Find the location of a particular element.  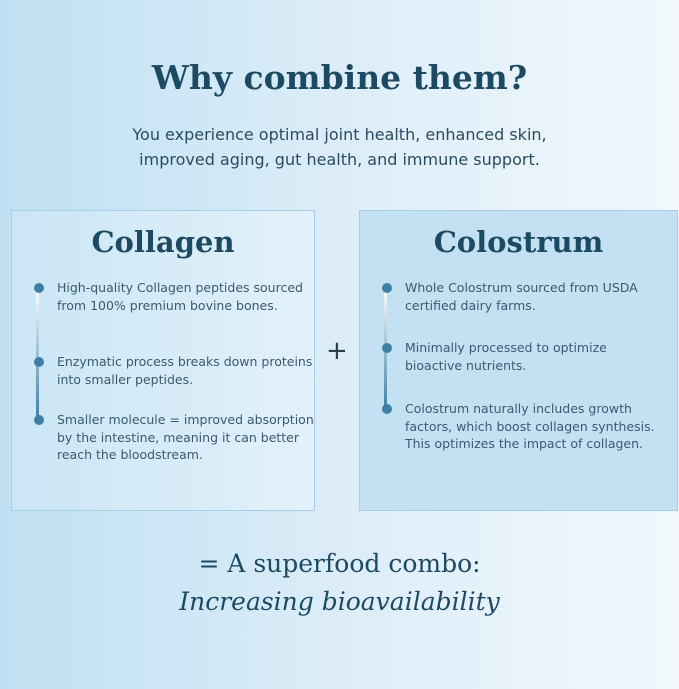

colostrum-heading: Colostrum is located at coordinates (518, 242).